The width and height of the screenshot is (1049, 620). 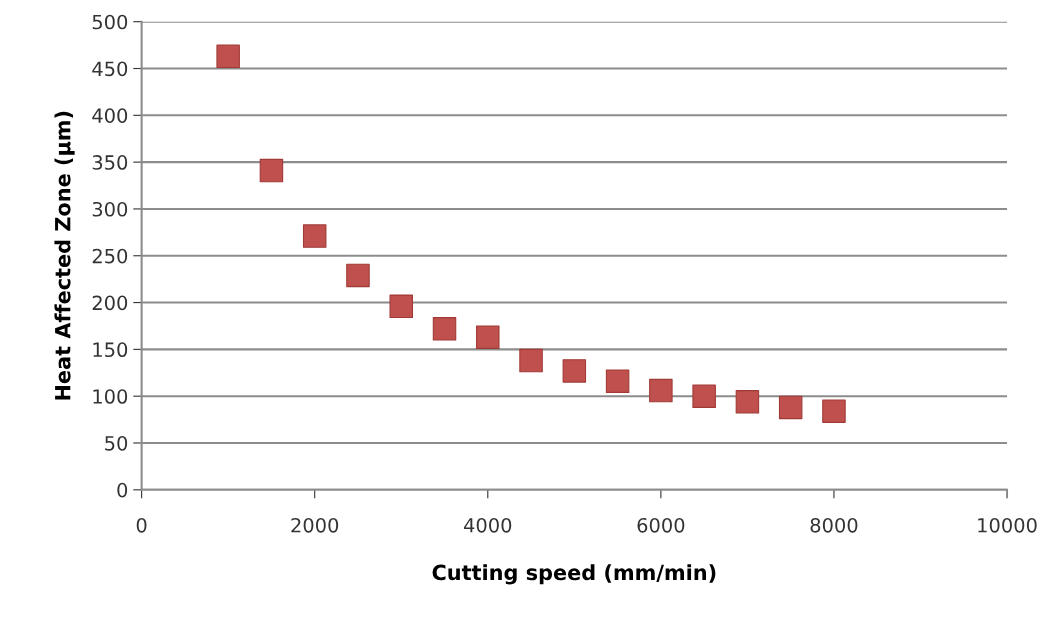 I want to click on y-tick-label: 200, so click(x=110, y=303).